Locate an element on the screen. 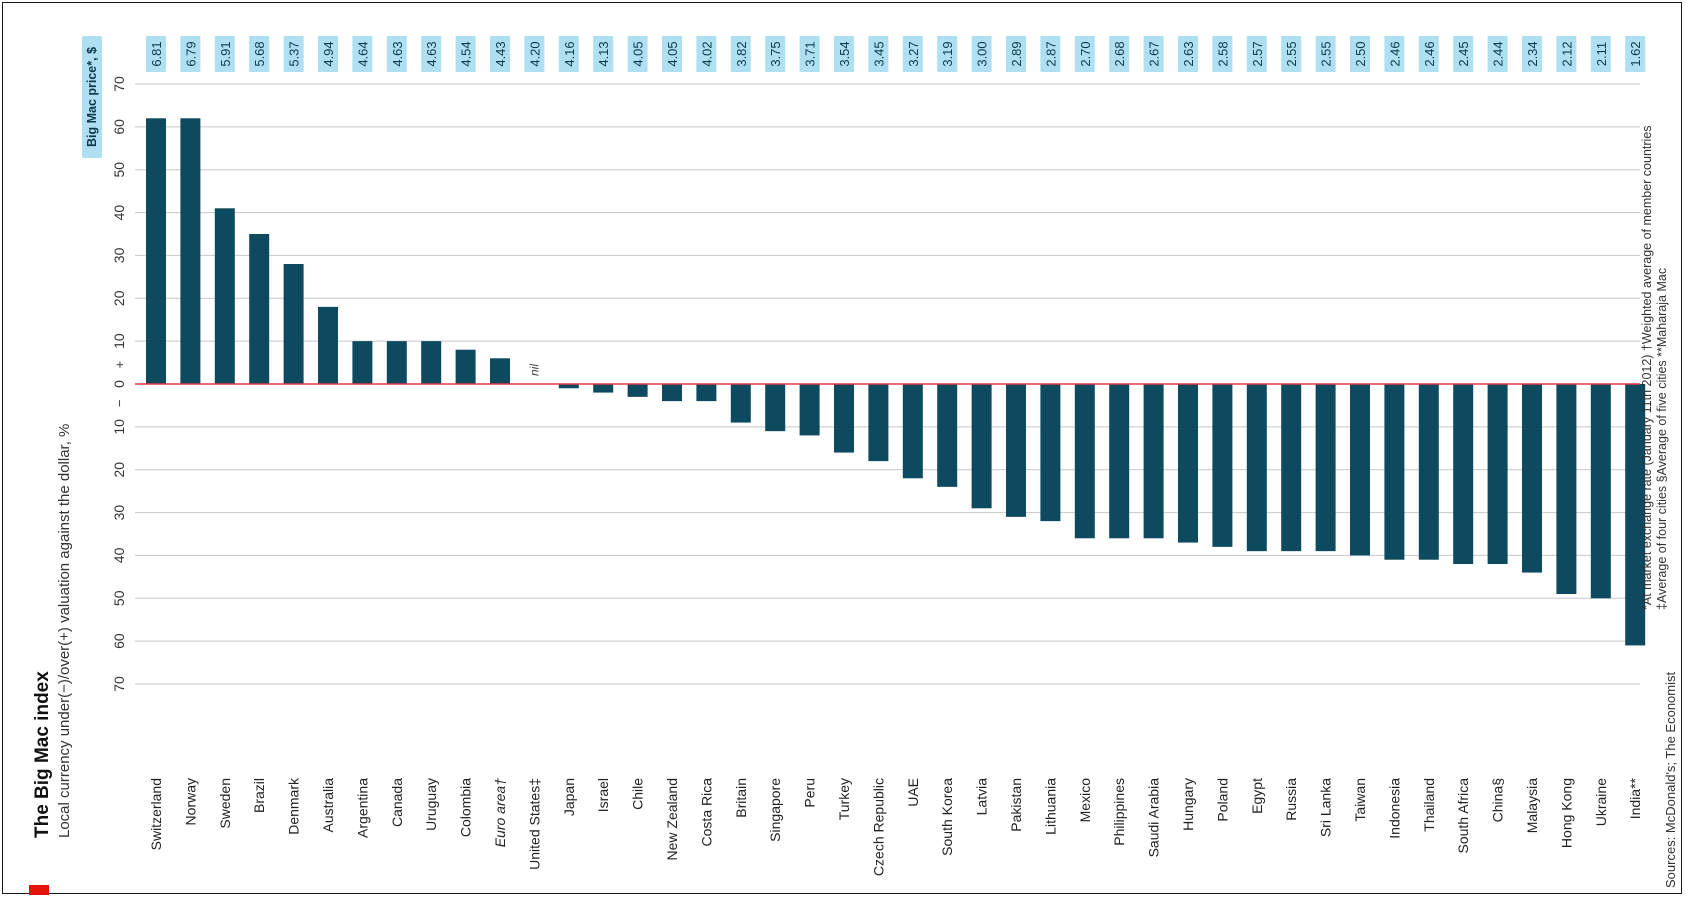  bar-switzerland is located at coordinates (156, 251).